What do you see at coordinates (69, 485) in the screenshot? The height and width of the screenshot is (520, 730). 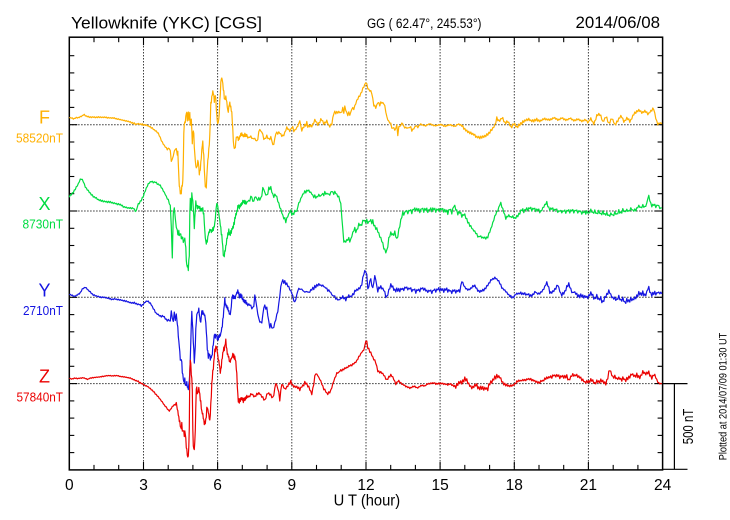 I see `svg-text: 0` at bounding box center [69, 485].